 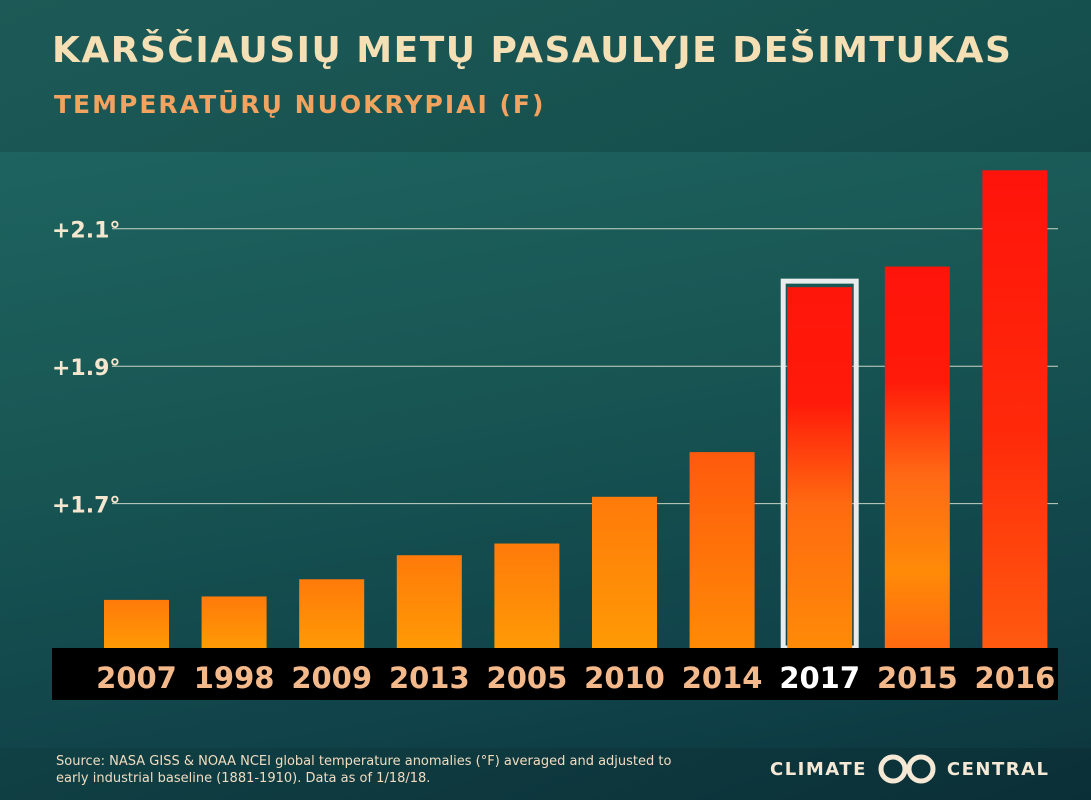 I want to click on bar-1998, so click(x=234, y=622).